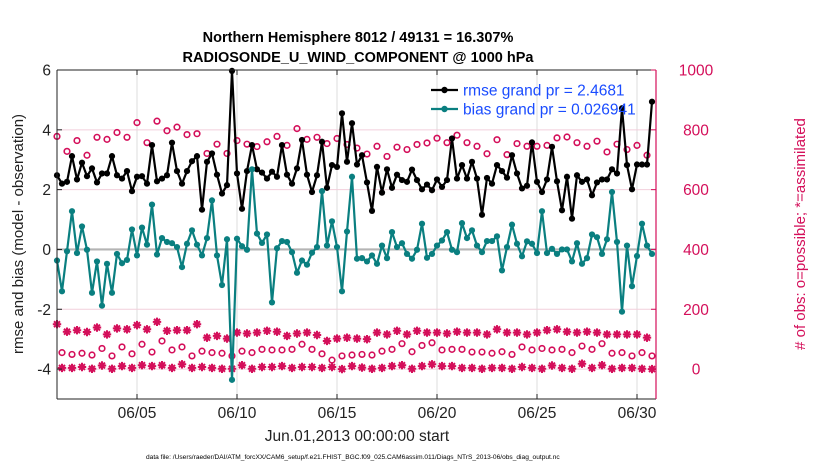 The height and width of the screenshot is (470, 830). Describe the element at coordinates (544, 91) in the screenshot. I see `legend-rmse-label: rmse grand pr = 2.4681` at that location.